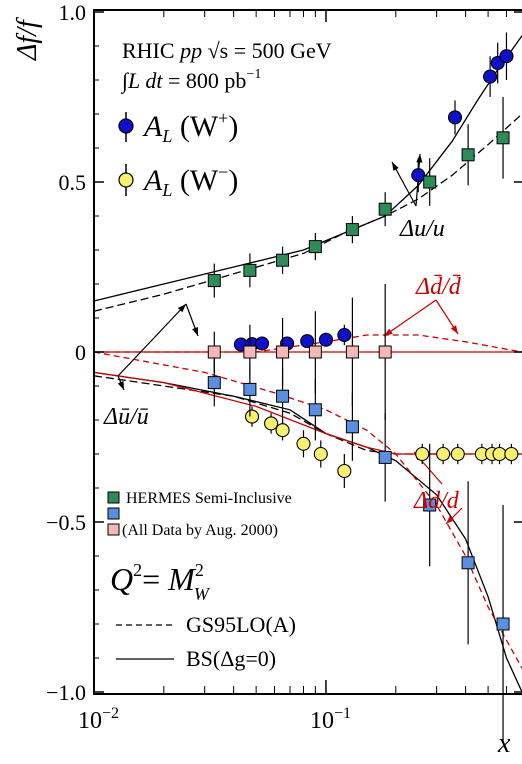  I want to click on arrow-dubar-3-head, so click(120, 385).